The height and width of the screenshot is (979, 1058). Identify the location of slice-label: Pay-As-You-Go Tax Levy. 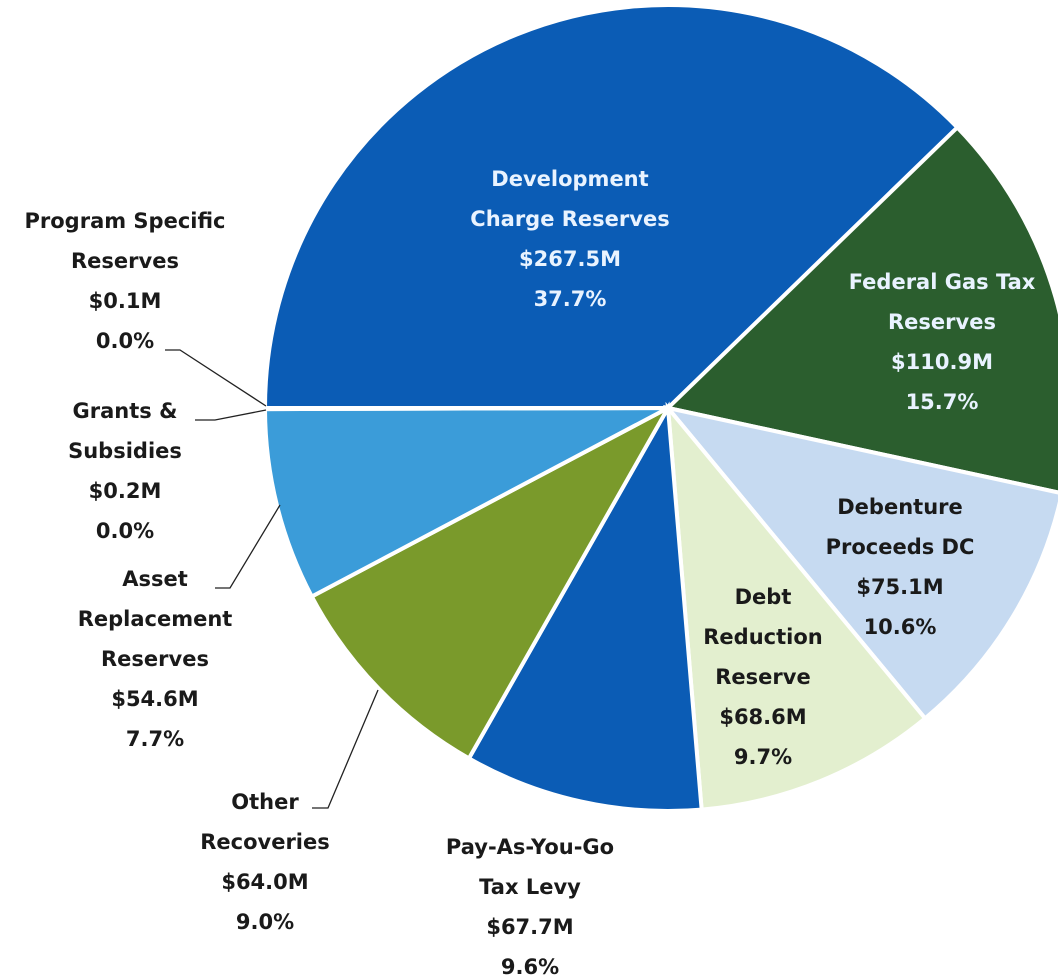
(530, 867).